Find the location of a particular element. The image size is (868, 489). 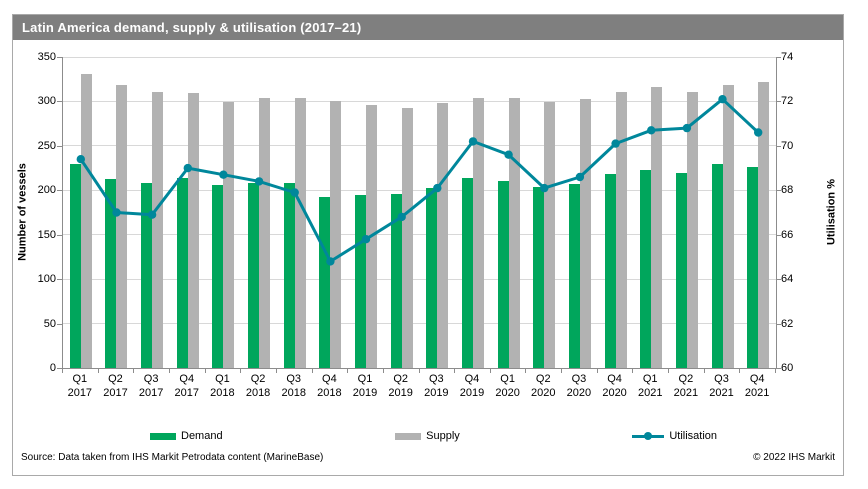

x-axis-category-label: Q2 2020 is located at coordinates (543, 386).